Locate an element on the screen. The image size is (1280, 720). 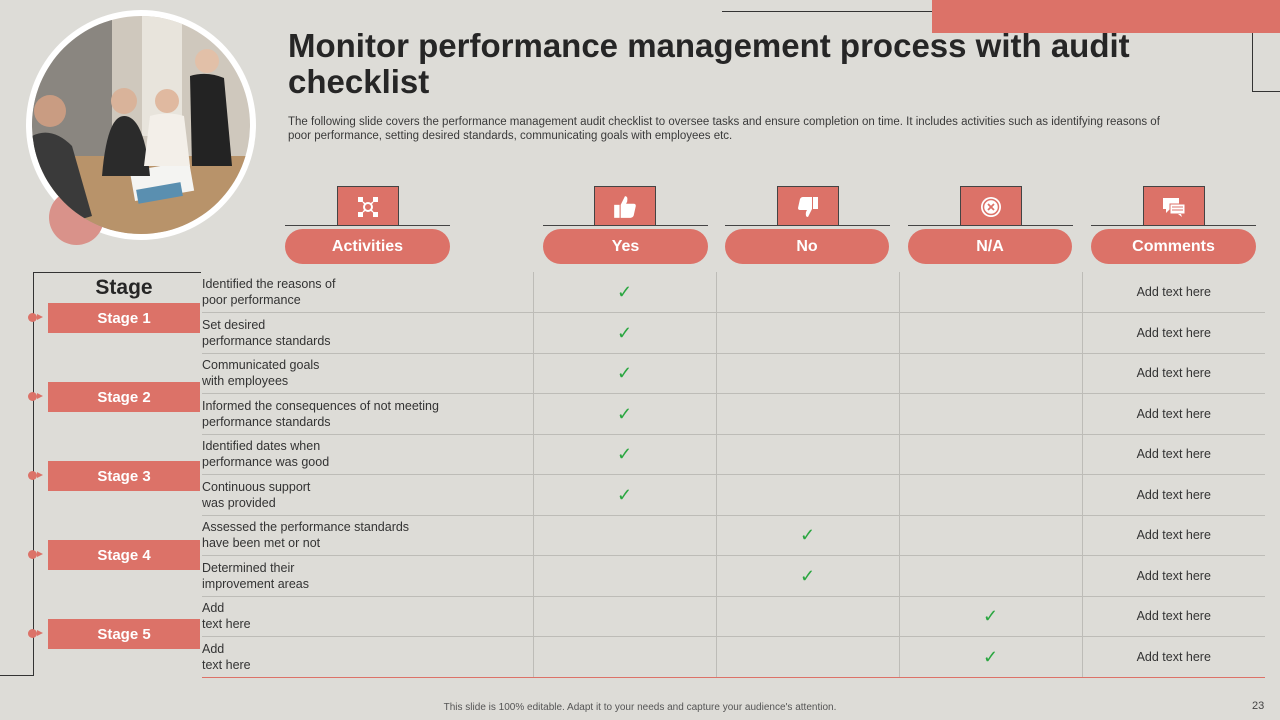
activity-cell: Set desired performance standards is located at coordinates (368, 333).